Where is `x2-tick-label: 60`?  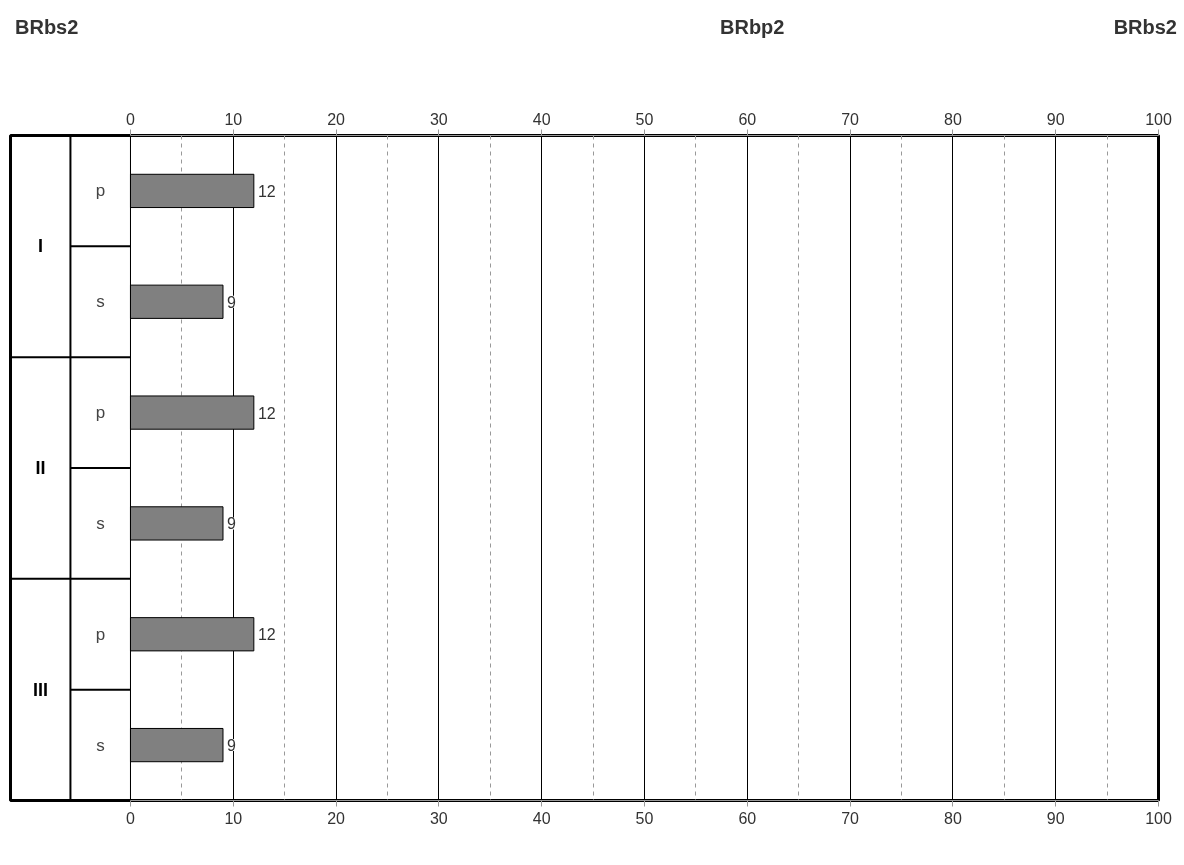 x2-tick-label: 60 is located at coordinates (747, 818).